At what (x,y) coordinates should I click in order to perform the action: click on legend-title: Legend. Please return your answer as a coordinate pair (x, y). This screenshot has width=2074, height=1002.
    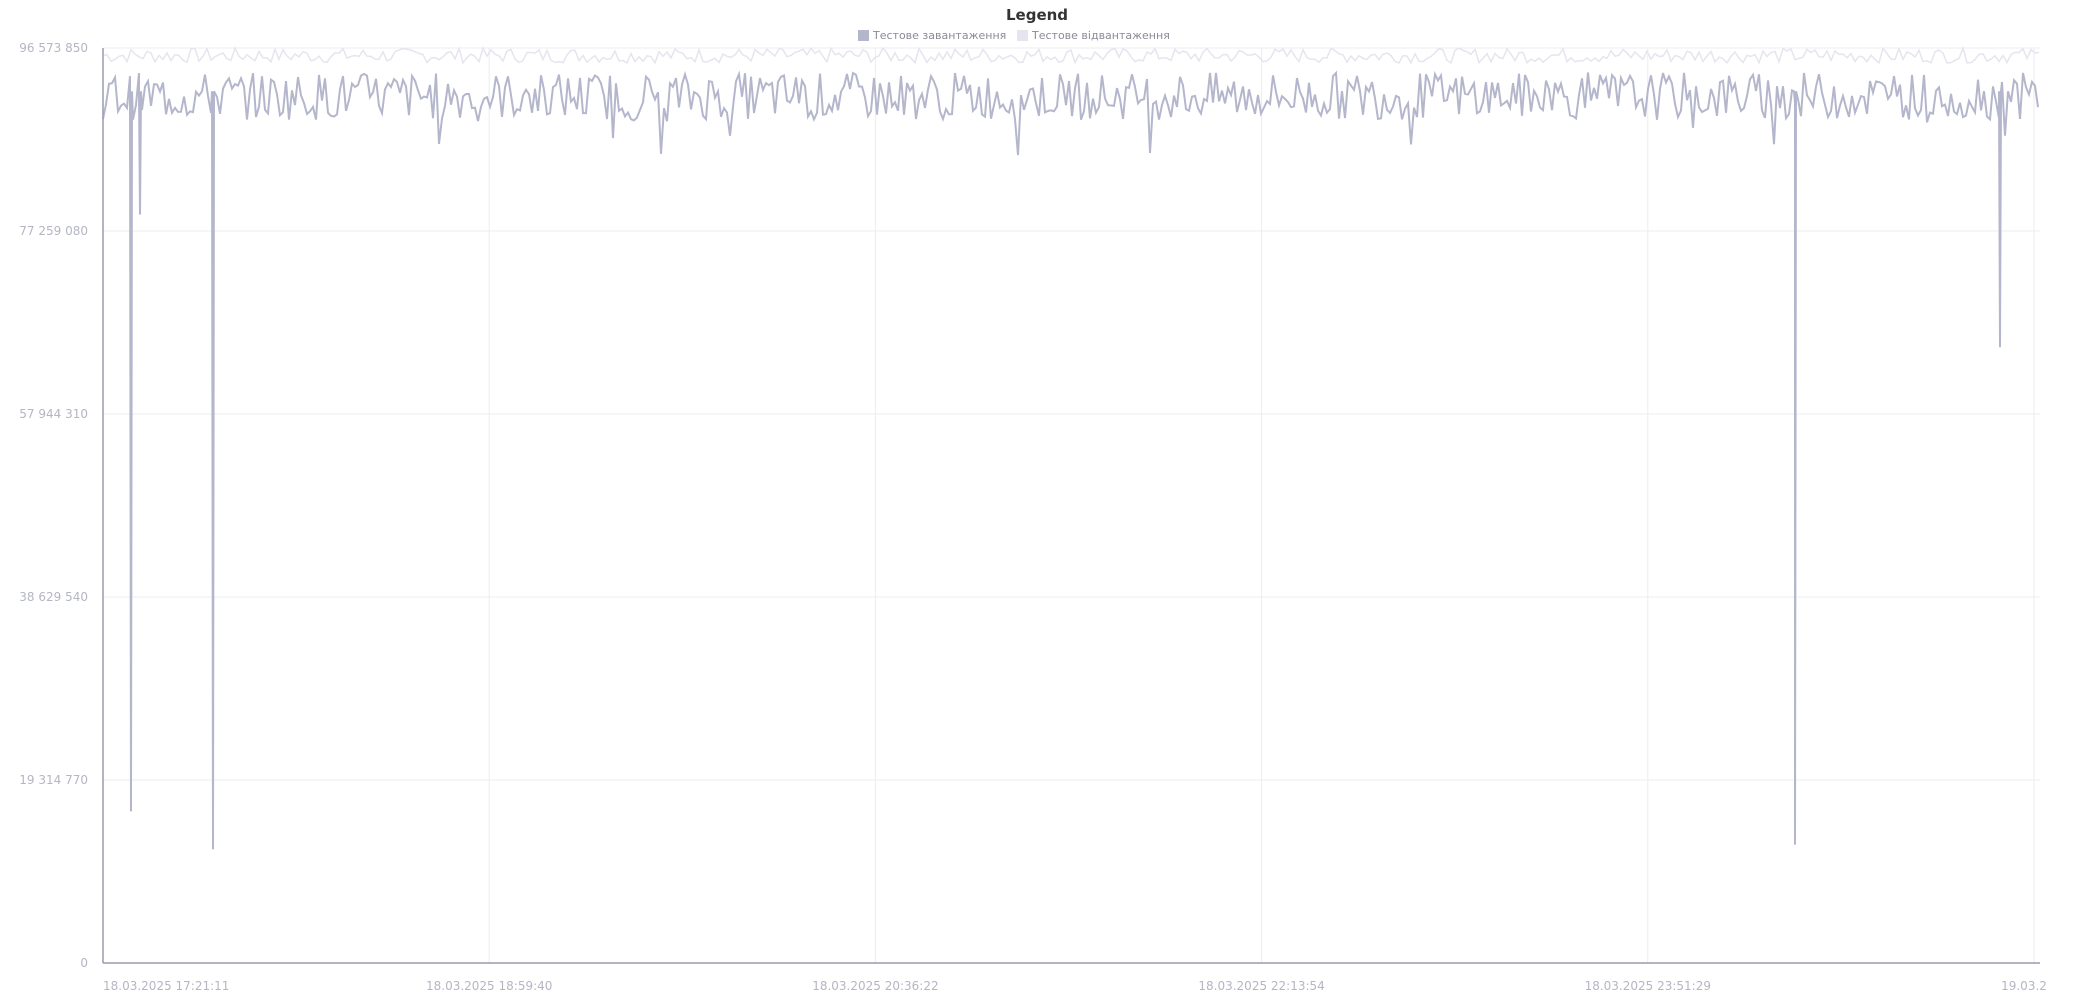
    Looking at the image, I should click on (1037, 15).